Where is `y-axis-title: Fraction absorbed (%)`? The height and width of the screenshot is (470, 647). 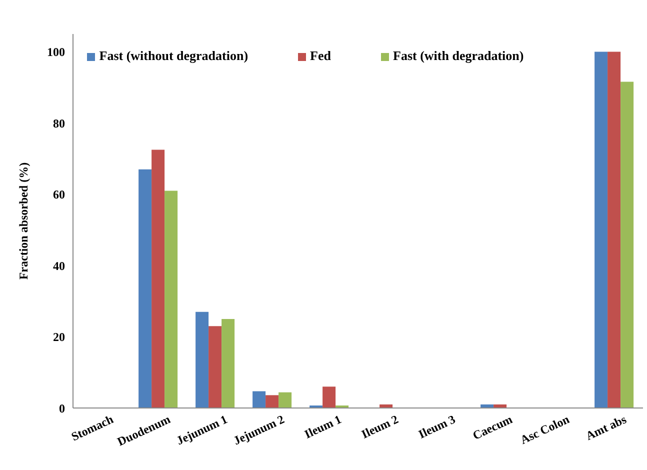 y-axis-title: Fraction absorbed (%) is located at coordinates (23, 221).